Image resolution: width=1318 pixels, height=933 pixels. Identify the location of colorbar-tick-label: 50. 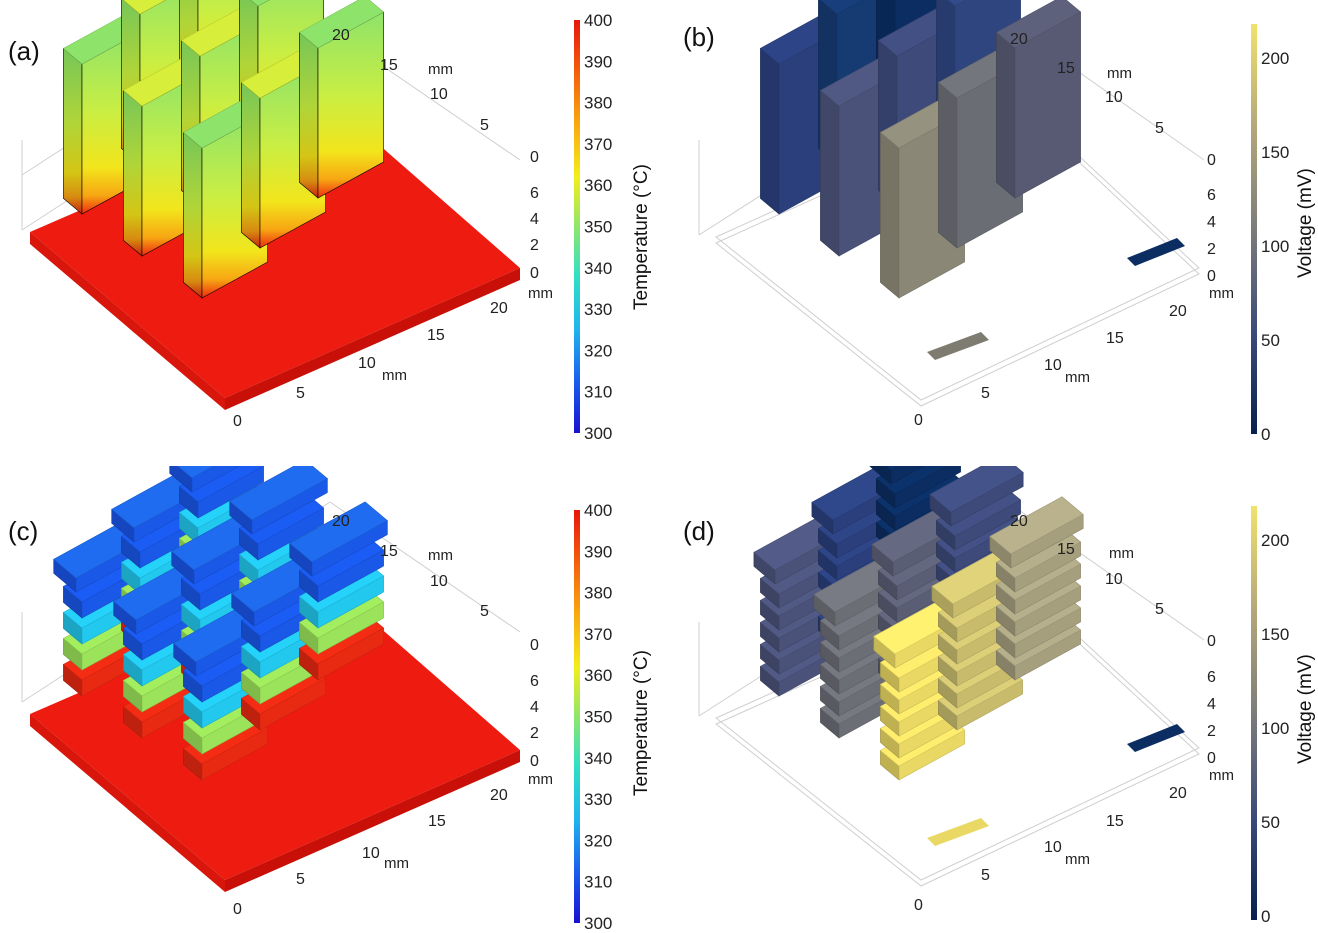
(1270, 340).